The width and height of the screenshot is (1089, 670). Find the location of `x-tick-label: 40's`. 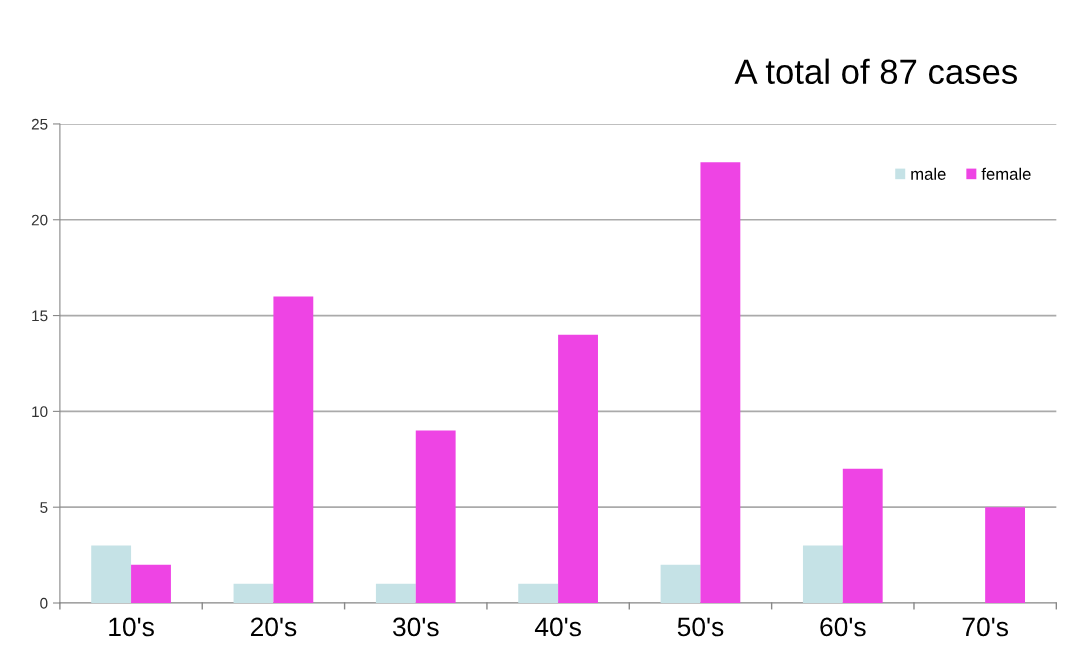

x-tick-label: 40's is located at coordinates (557, 627).